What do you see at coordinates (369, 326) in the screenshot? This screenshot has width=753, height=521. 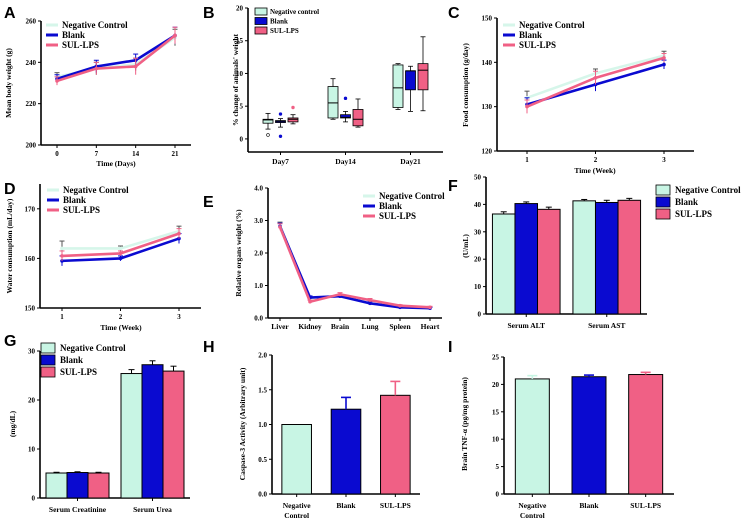 I see `x-tick-label: Lung` at bounding box center [369, 326].